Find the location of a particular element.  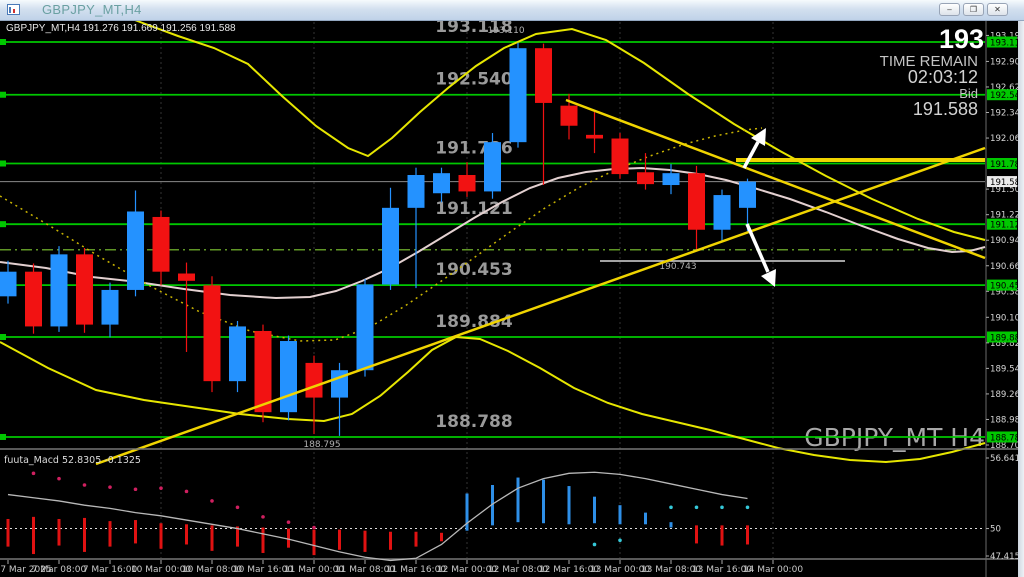

window-title: GBPJPY_MT,H4 is located at coordinates (92, 9).